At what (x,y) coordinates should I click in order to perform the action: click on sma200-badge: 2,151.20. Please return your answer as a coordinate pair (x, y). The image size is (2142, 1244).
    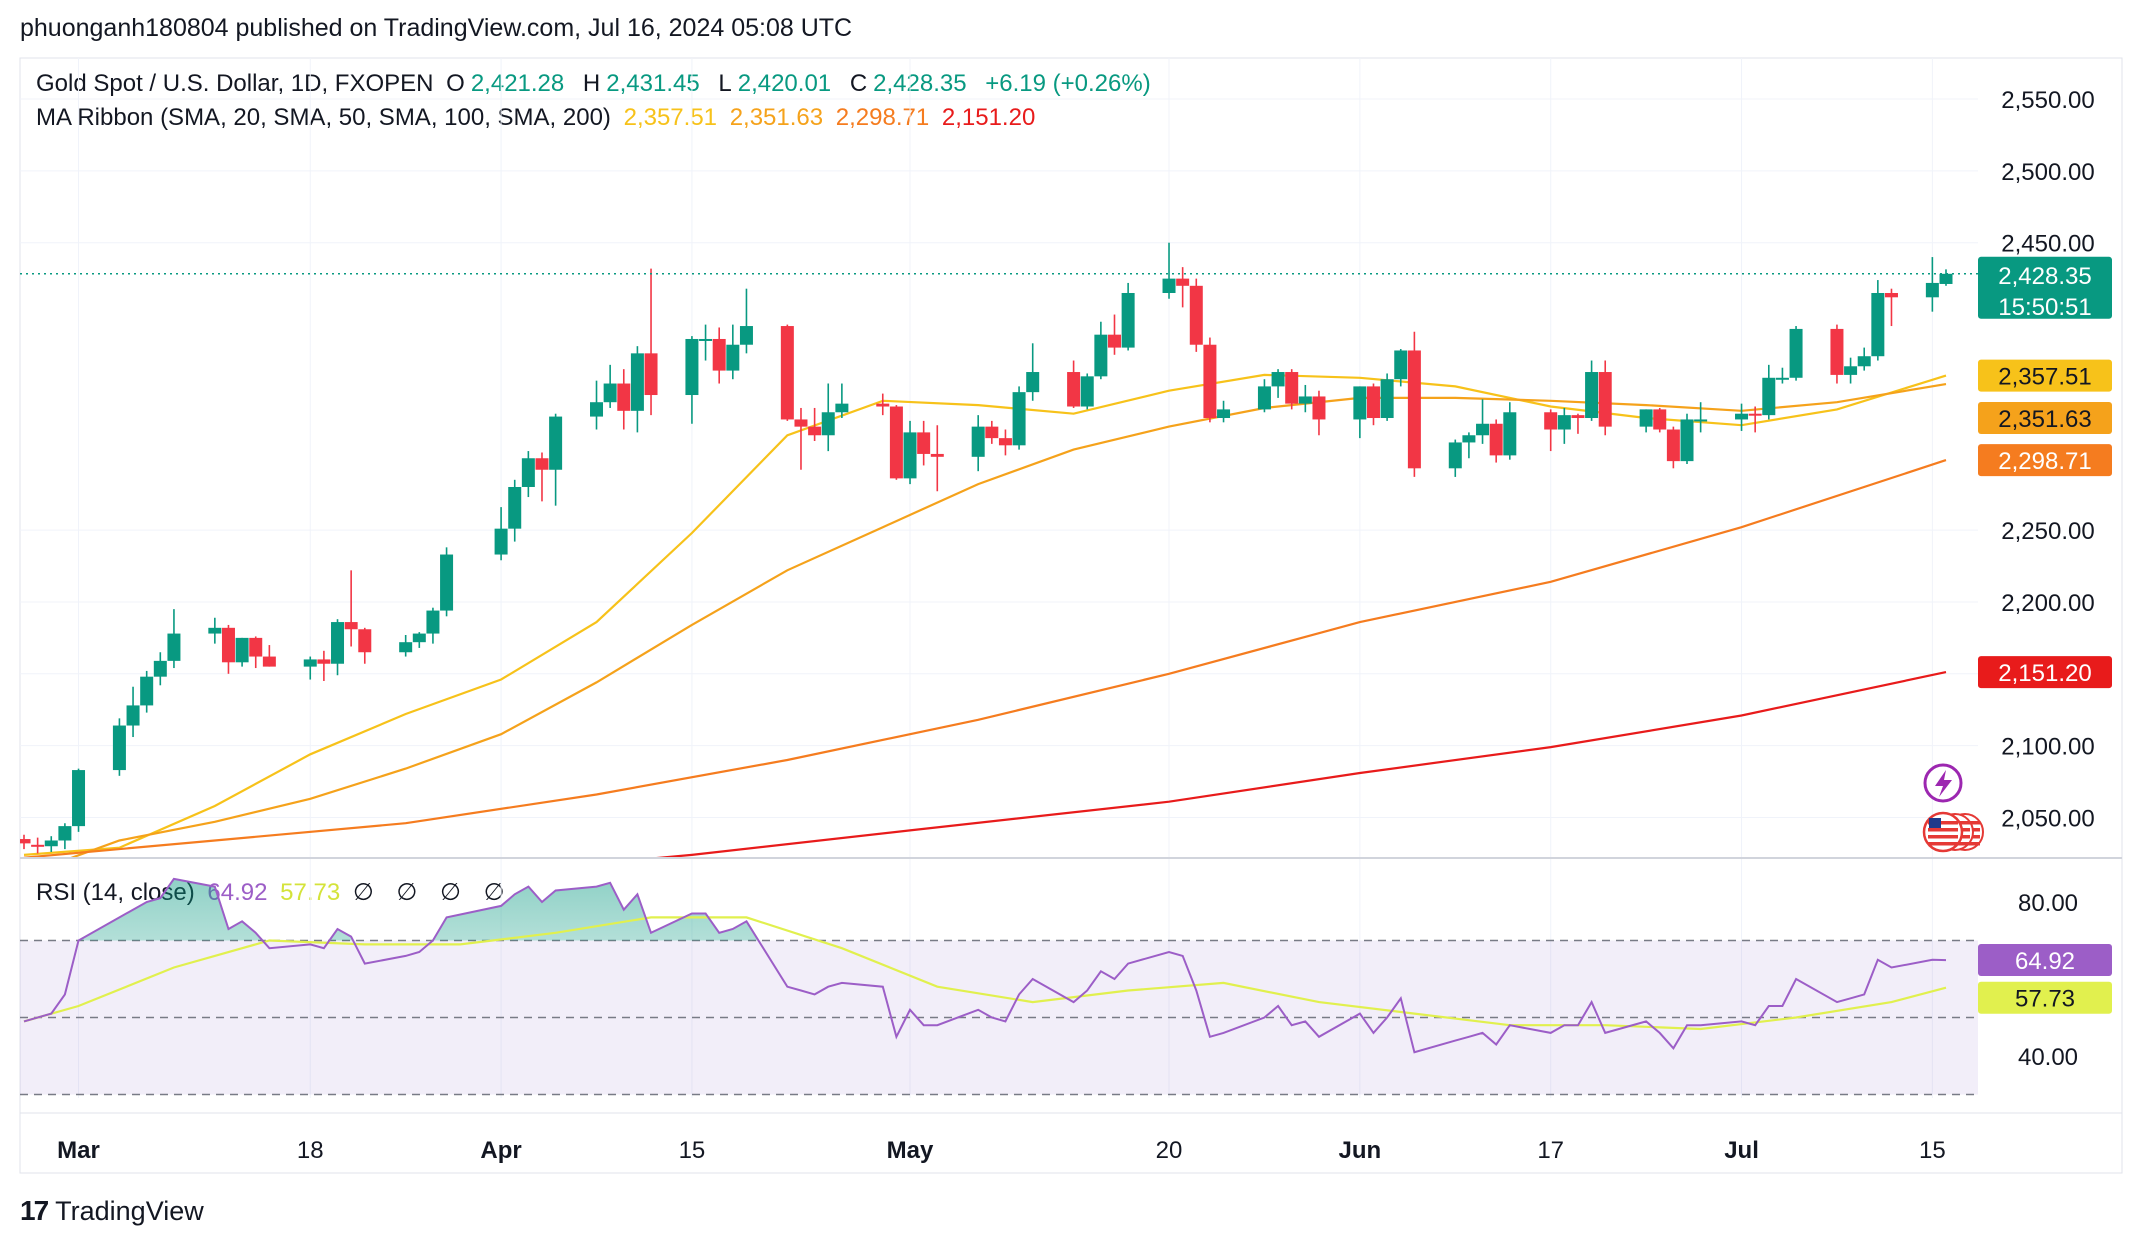
    Looking at the image, I should click on (2044, 673).